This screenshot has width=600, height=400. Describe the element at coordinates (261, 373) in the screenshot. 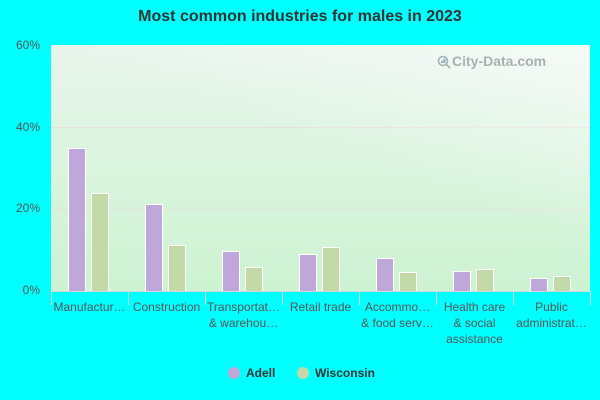

I see `legend-label-adell: Adell` at that location.